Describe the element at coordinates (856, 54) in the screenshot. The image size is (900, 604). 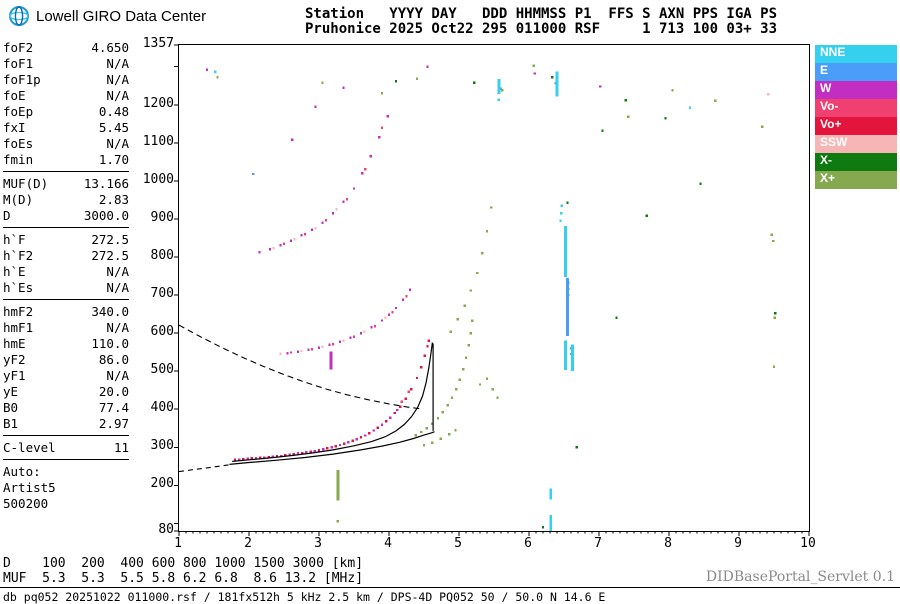
I see `legend-item-nne: NNE` at that location.